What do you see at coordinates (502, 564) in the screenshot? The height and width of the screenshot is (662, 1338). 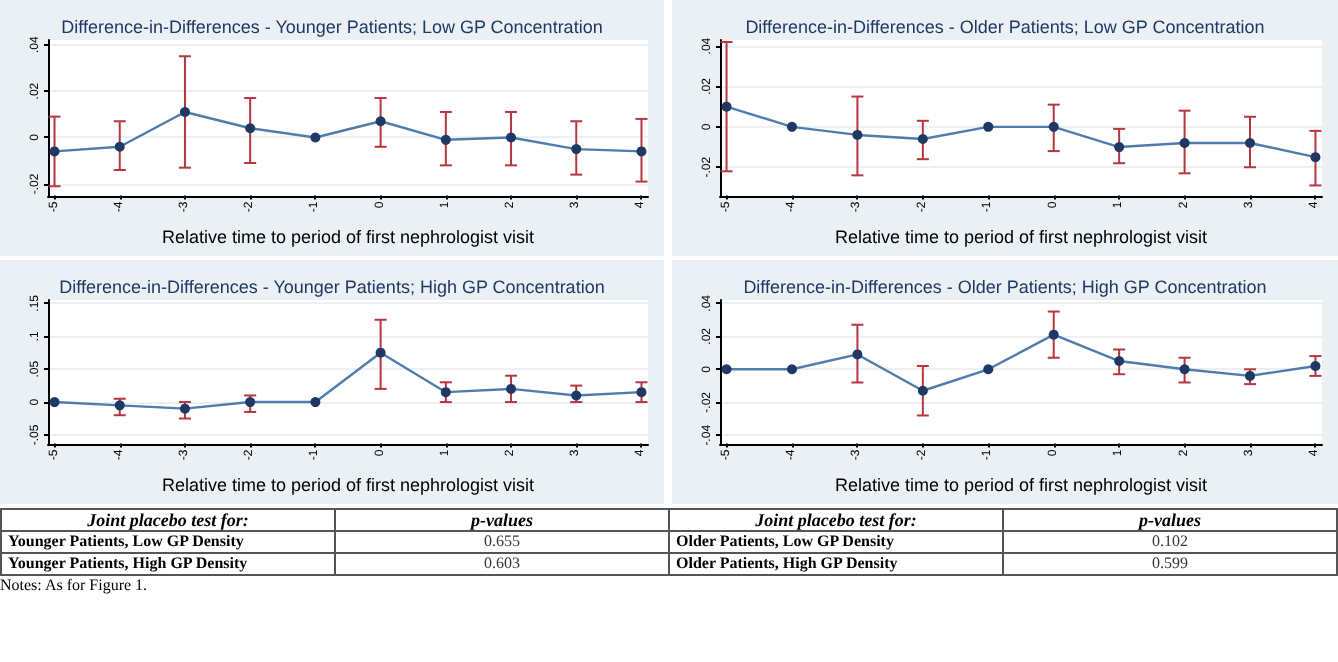 I see `text: 0.603` at bounding box center [502, 564].